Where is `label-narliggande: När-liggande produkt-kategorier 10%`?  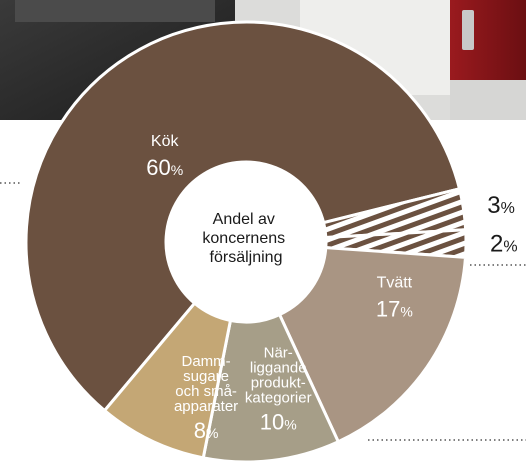 label-narliggande: När-liggande produkt-kategorier 10% is located at coordinates (278, 390).